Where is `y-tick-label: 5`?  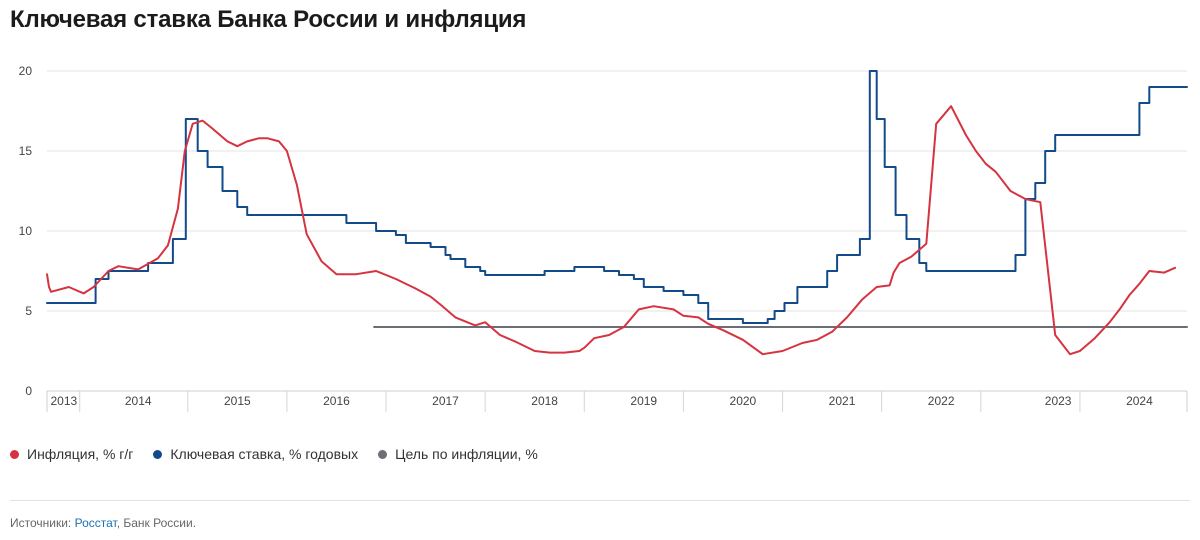
y-tick-label: 5 is located at coordinates (28, 311).